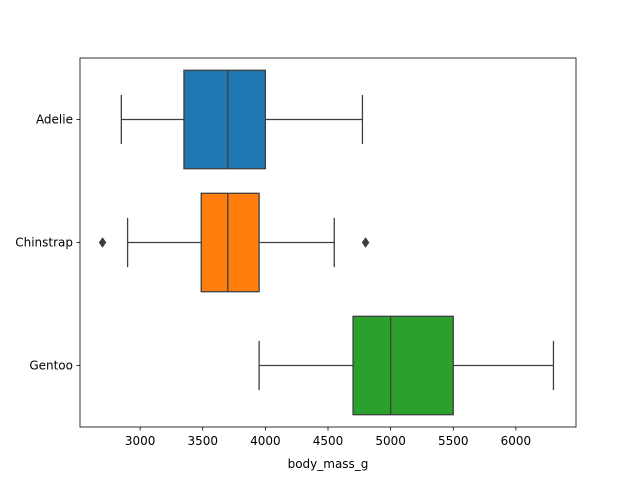  I want to click on x-tick-label-3500: 3500, so click(202, 441).